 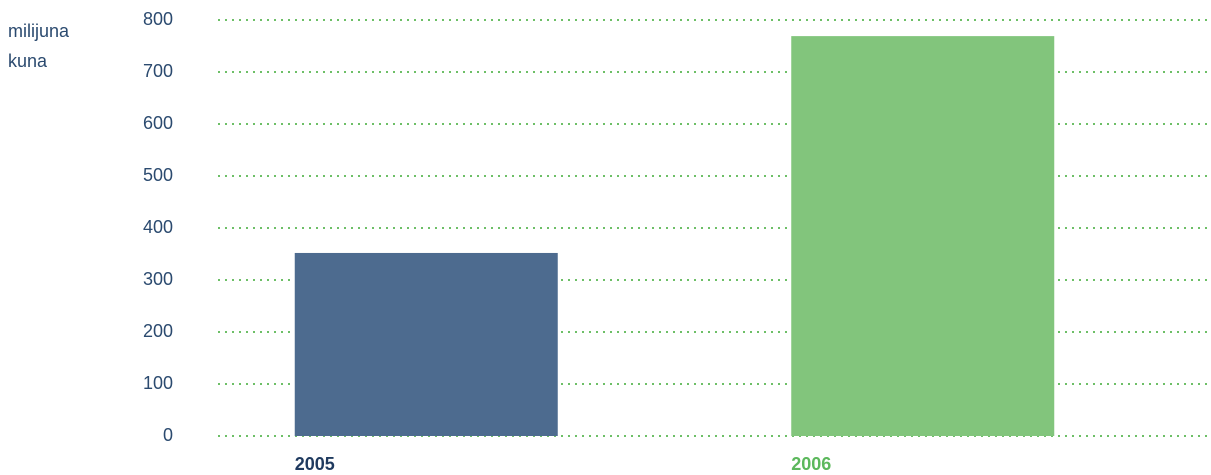 I want to click on y-tick-label: 500, so click(x=158, y=175).